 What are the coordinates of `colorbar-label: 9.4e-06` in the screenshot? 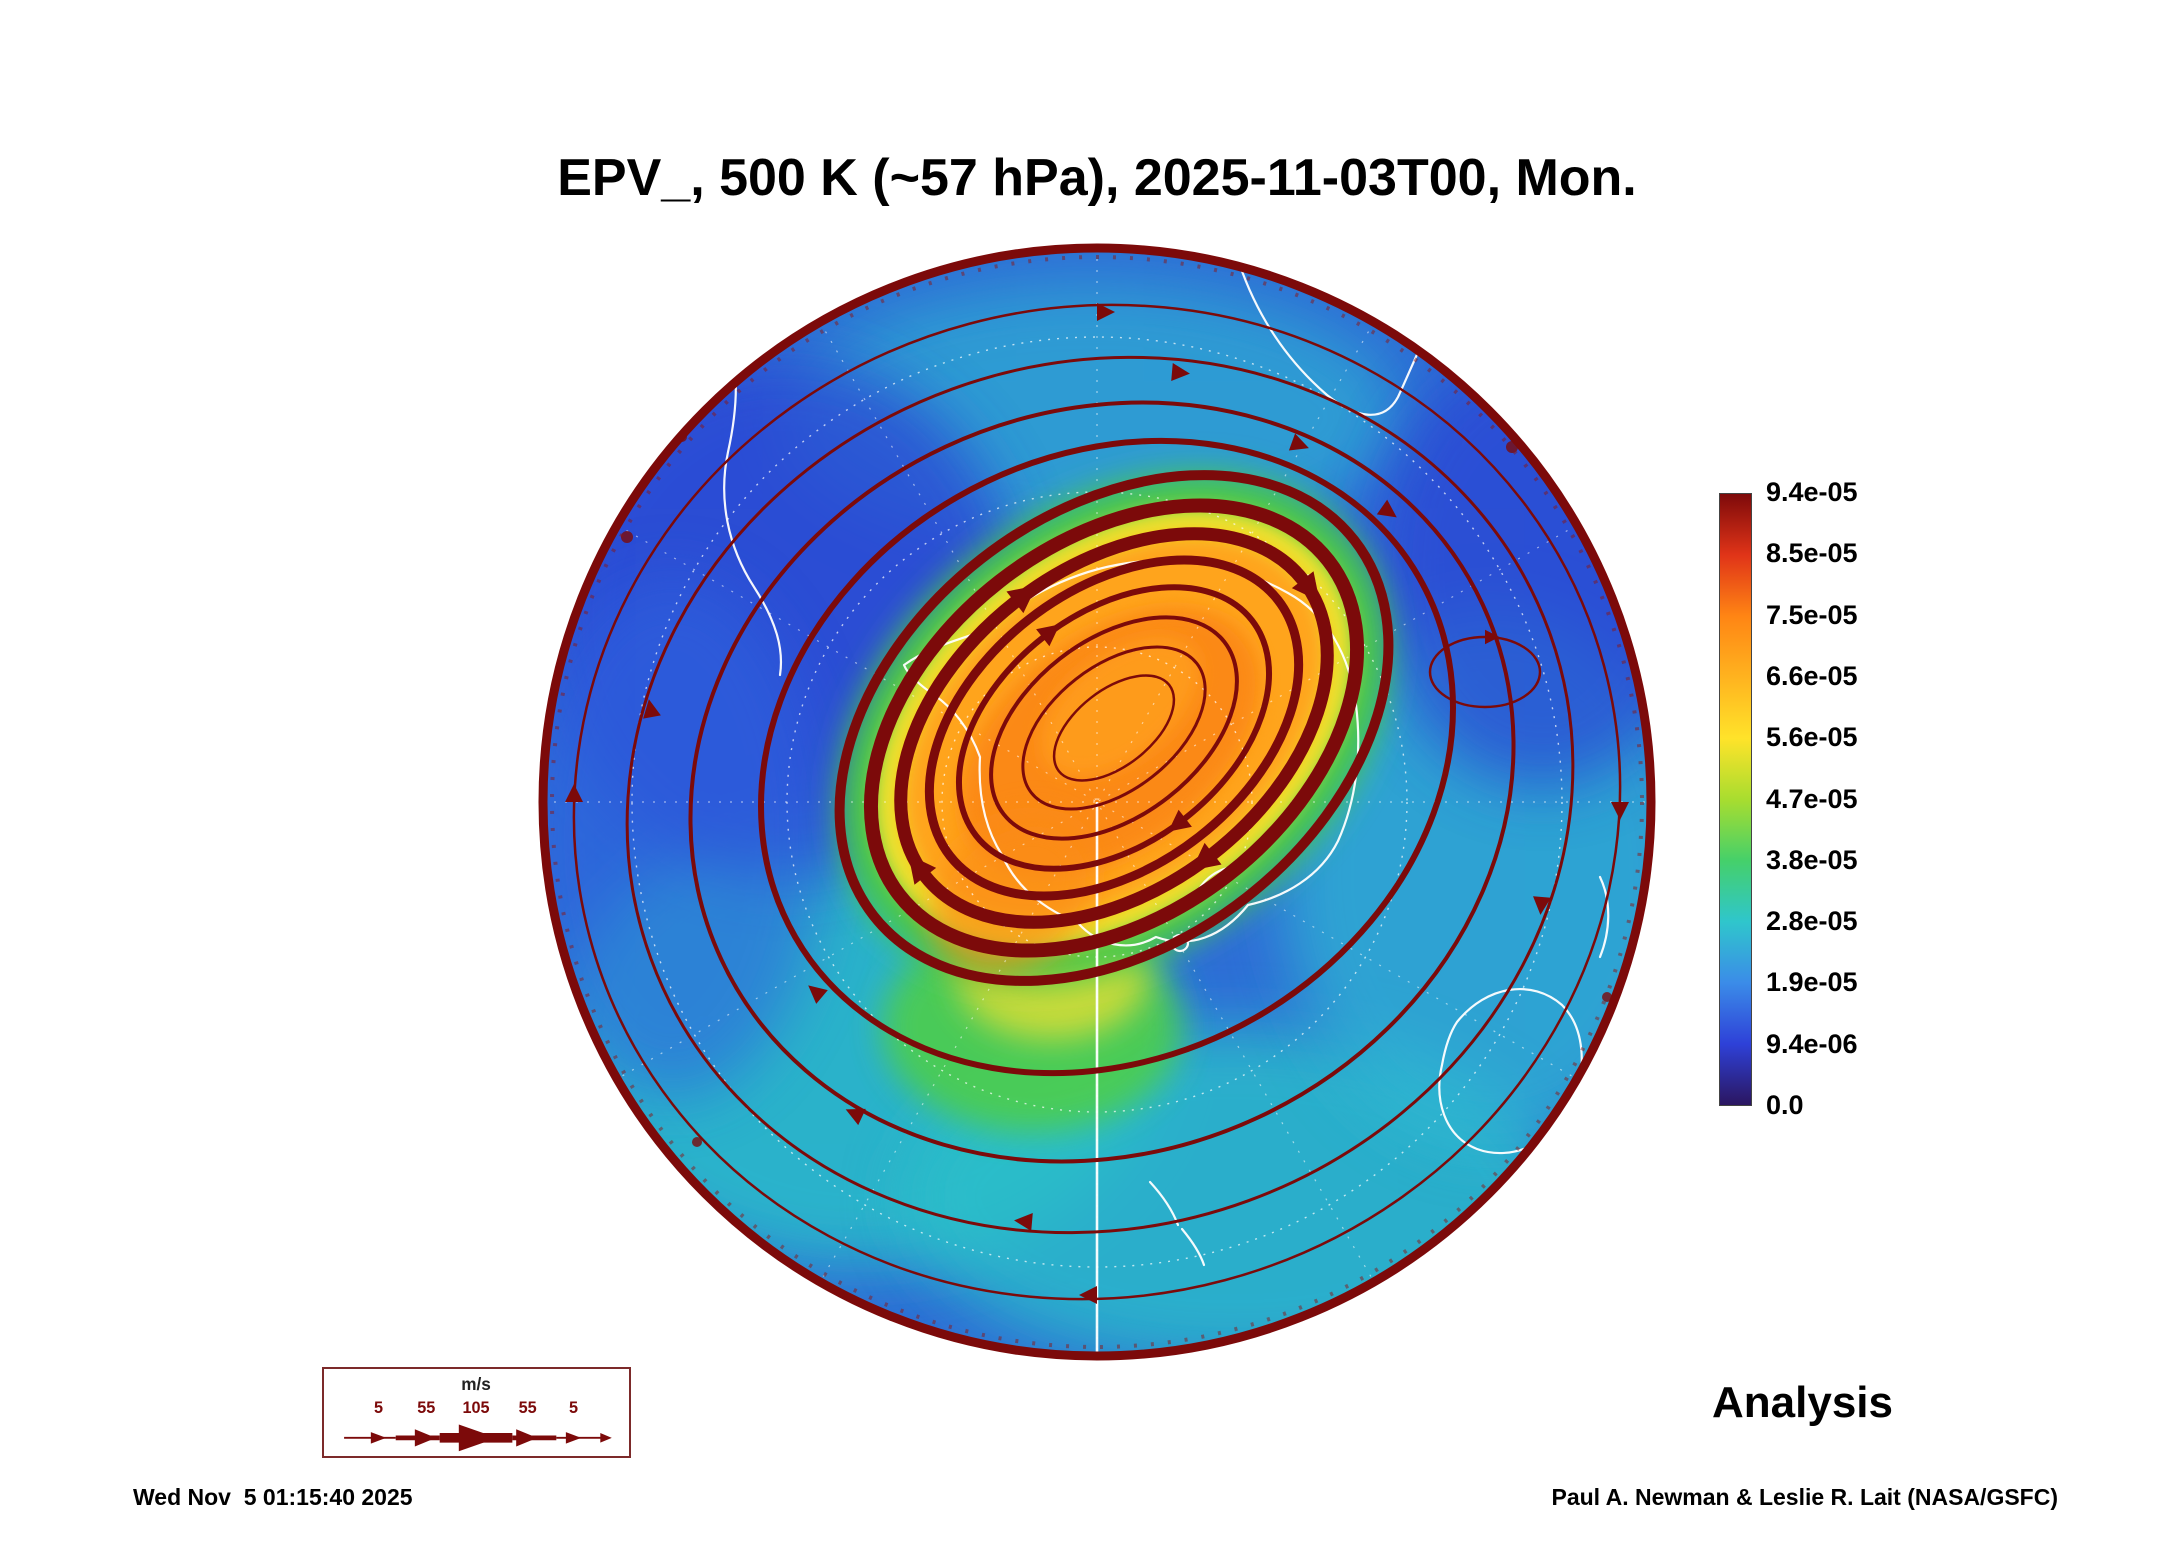 It's located at (1812, 1044).